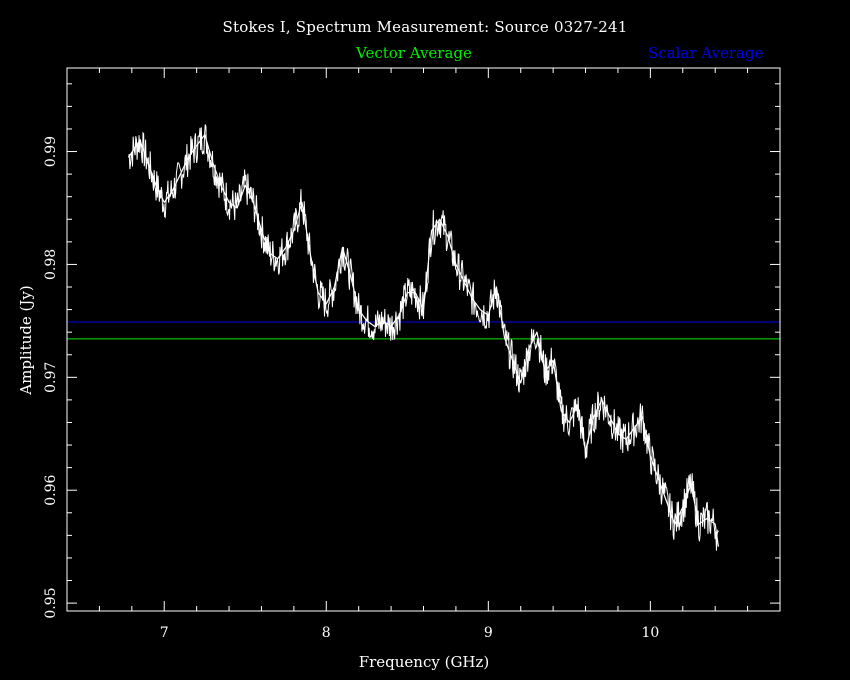  Describe the element at coordinates (326, 633) in the screenshot. I see `x-tick-label: 8` at that location.